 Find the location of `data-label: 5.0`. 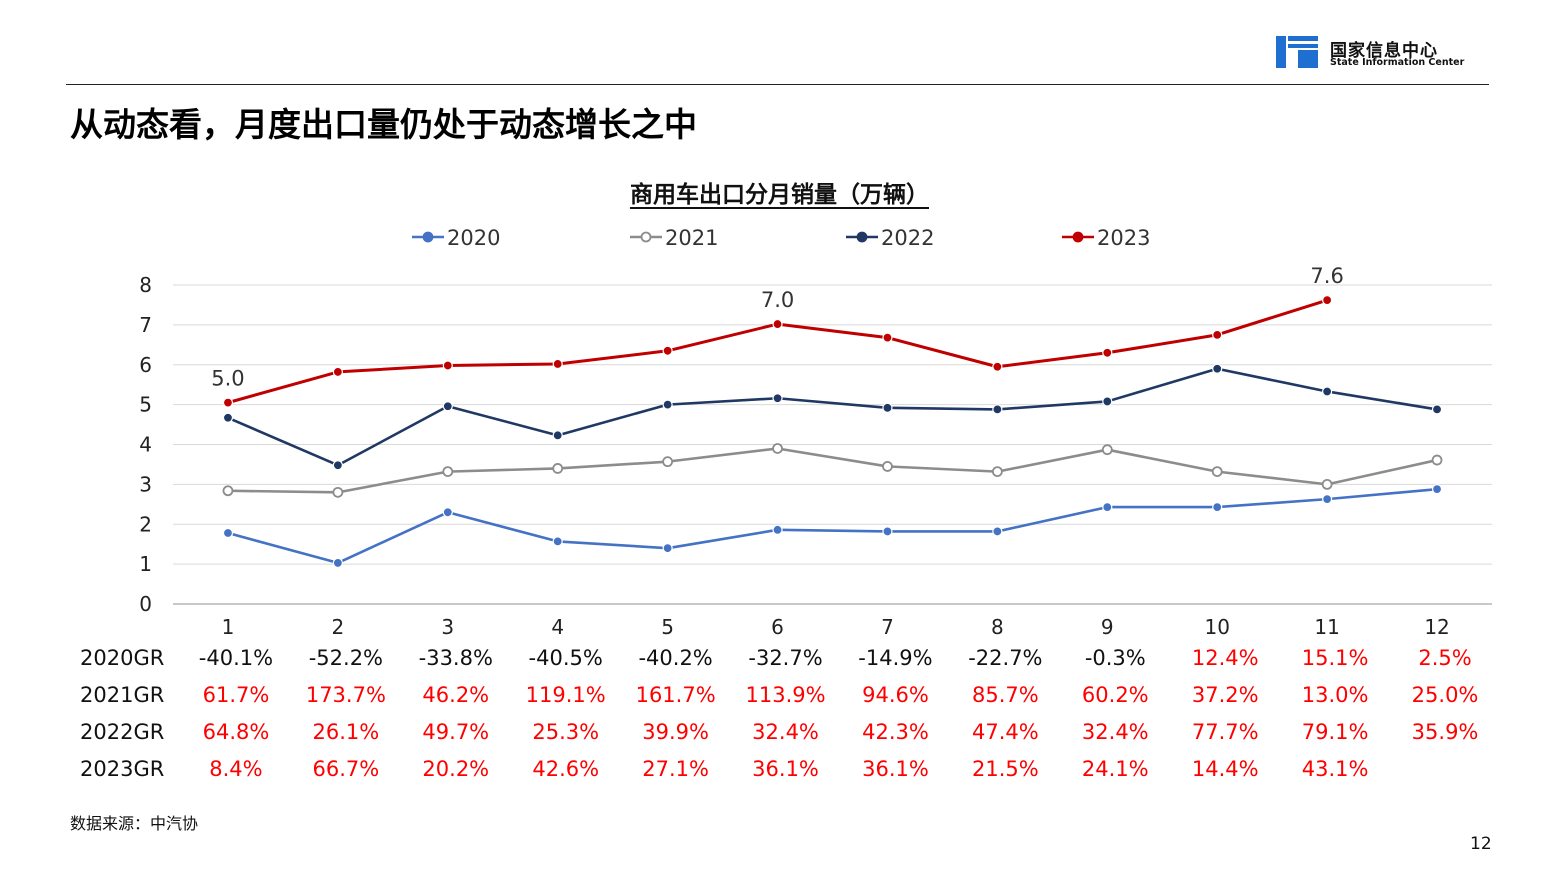

data-label: 5.0 is located at coordinates (227, 379).